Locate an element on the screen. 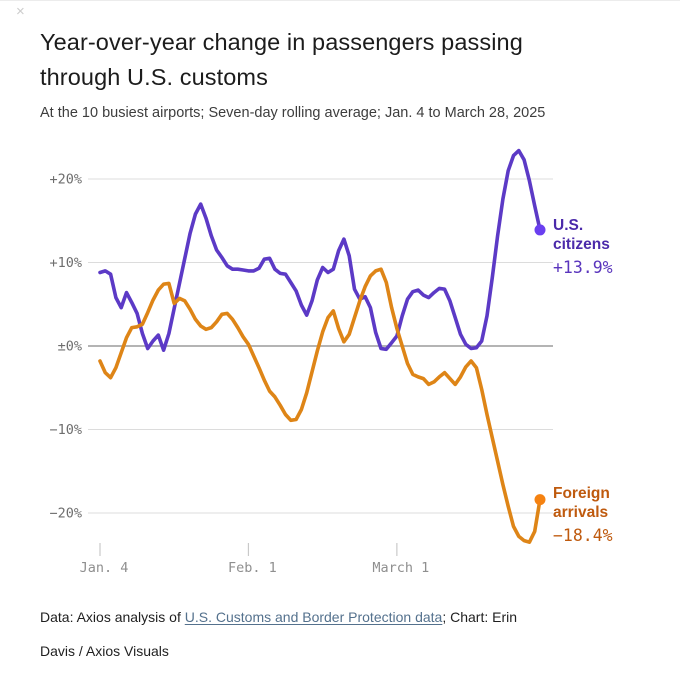  close-icon: × is located at coordinates (20, 11).